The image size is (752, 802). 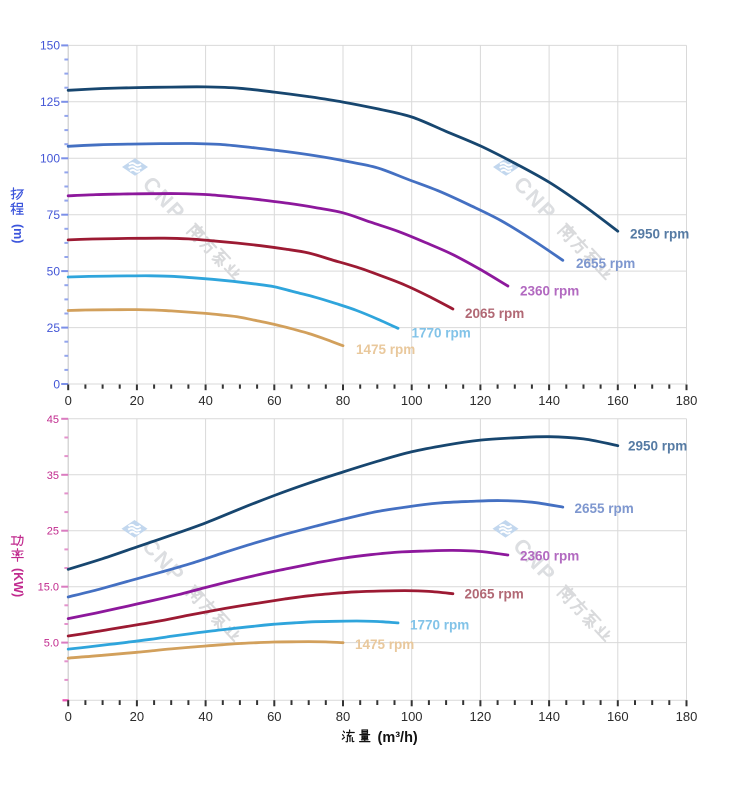 What do you see at coordinates (48, 588) in the screenshot?
I see `svg-text: 15.0` at bounding box center [48, 588].